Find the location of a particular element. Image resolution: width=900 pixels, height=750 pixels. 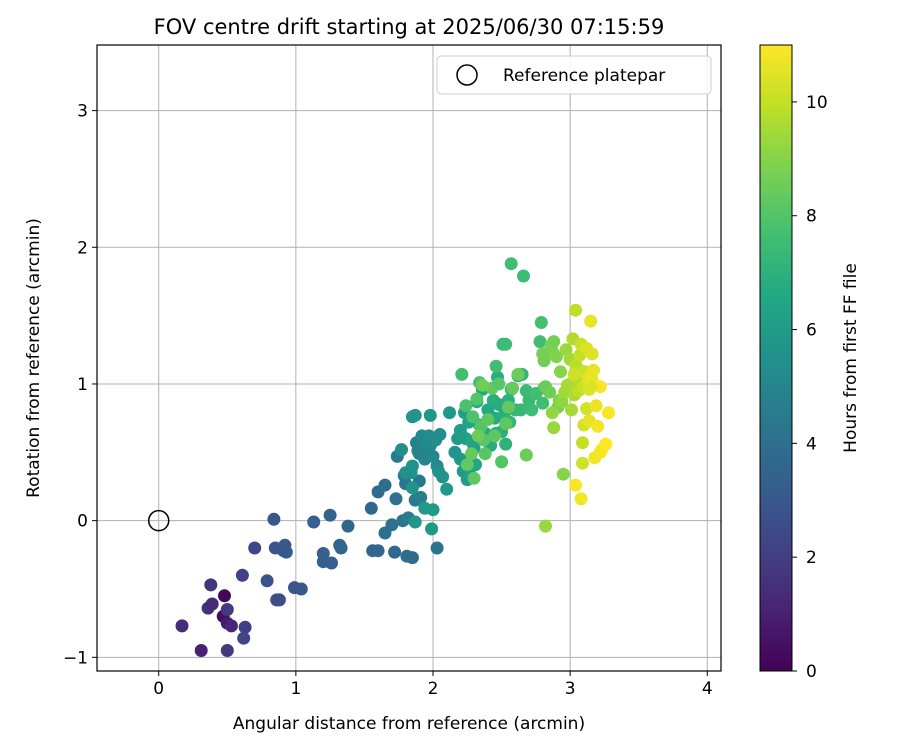

y-tick-label: 1 is located at coordinates (82, 385).